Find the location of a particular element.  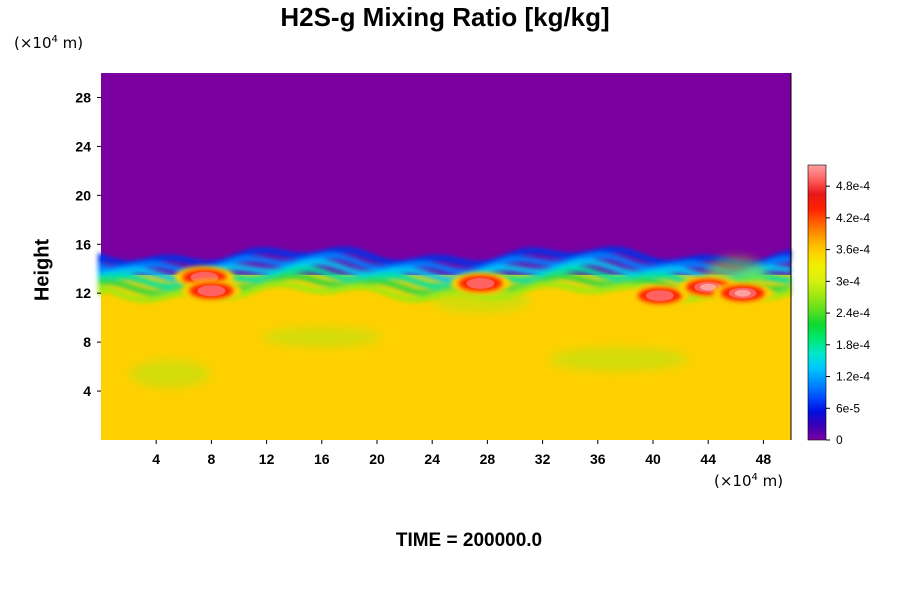

x-tick-label: 8 is located at coordinates (212, 459).